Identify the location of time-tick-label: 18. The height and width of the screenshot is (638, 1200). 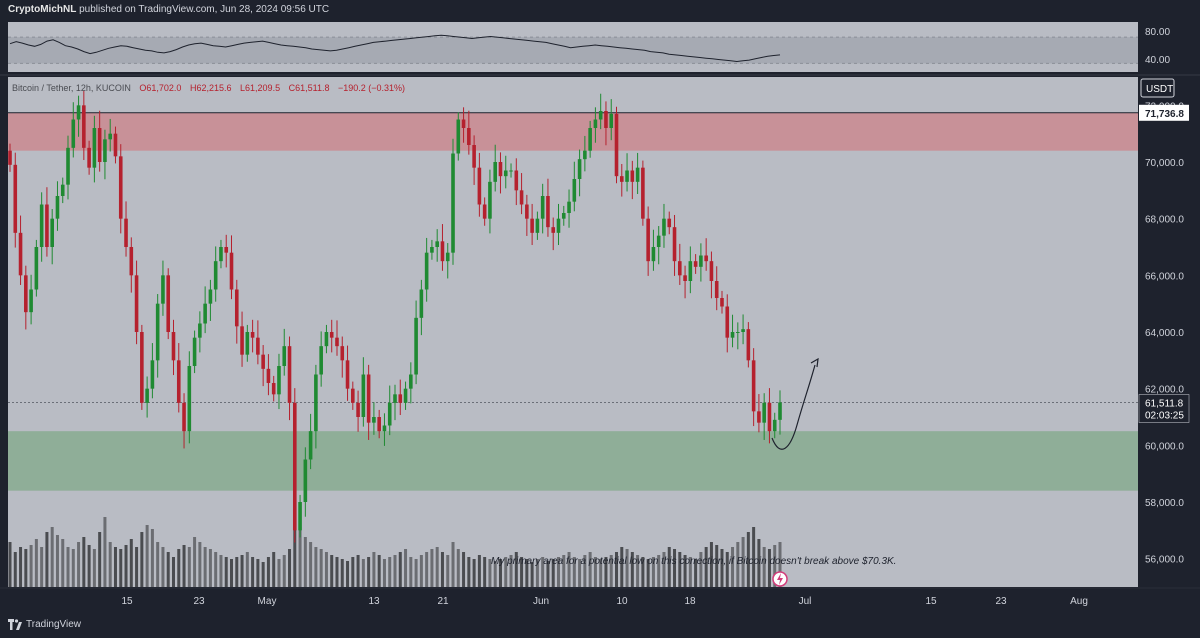
(690, 601).